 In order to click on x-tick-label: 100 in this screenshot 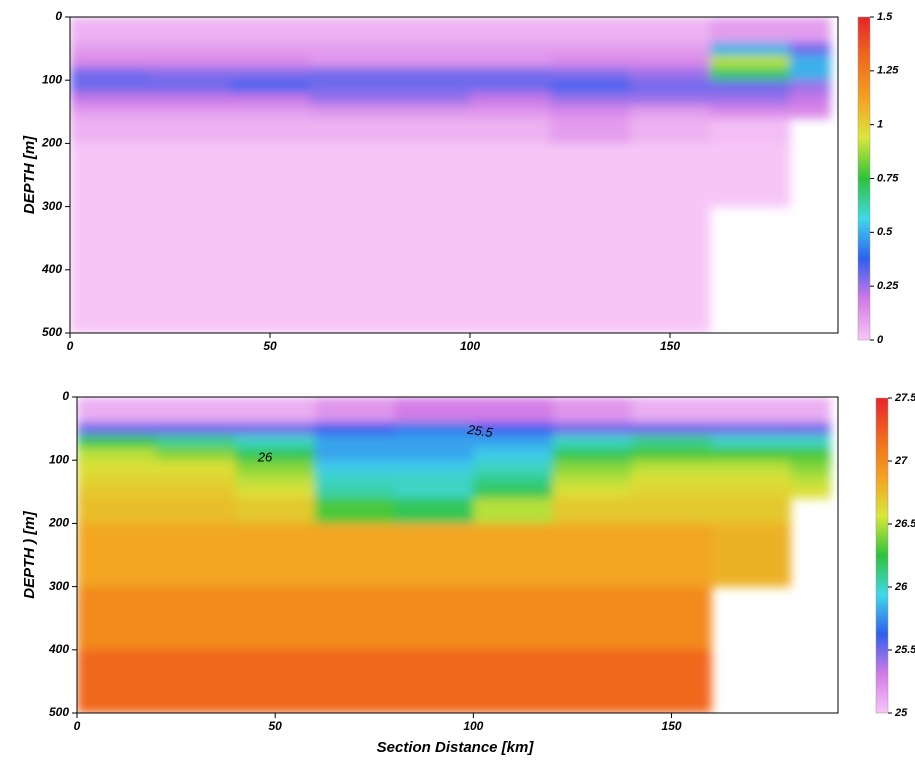, I will do `click(473, 726)`.